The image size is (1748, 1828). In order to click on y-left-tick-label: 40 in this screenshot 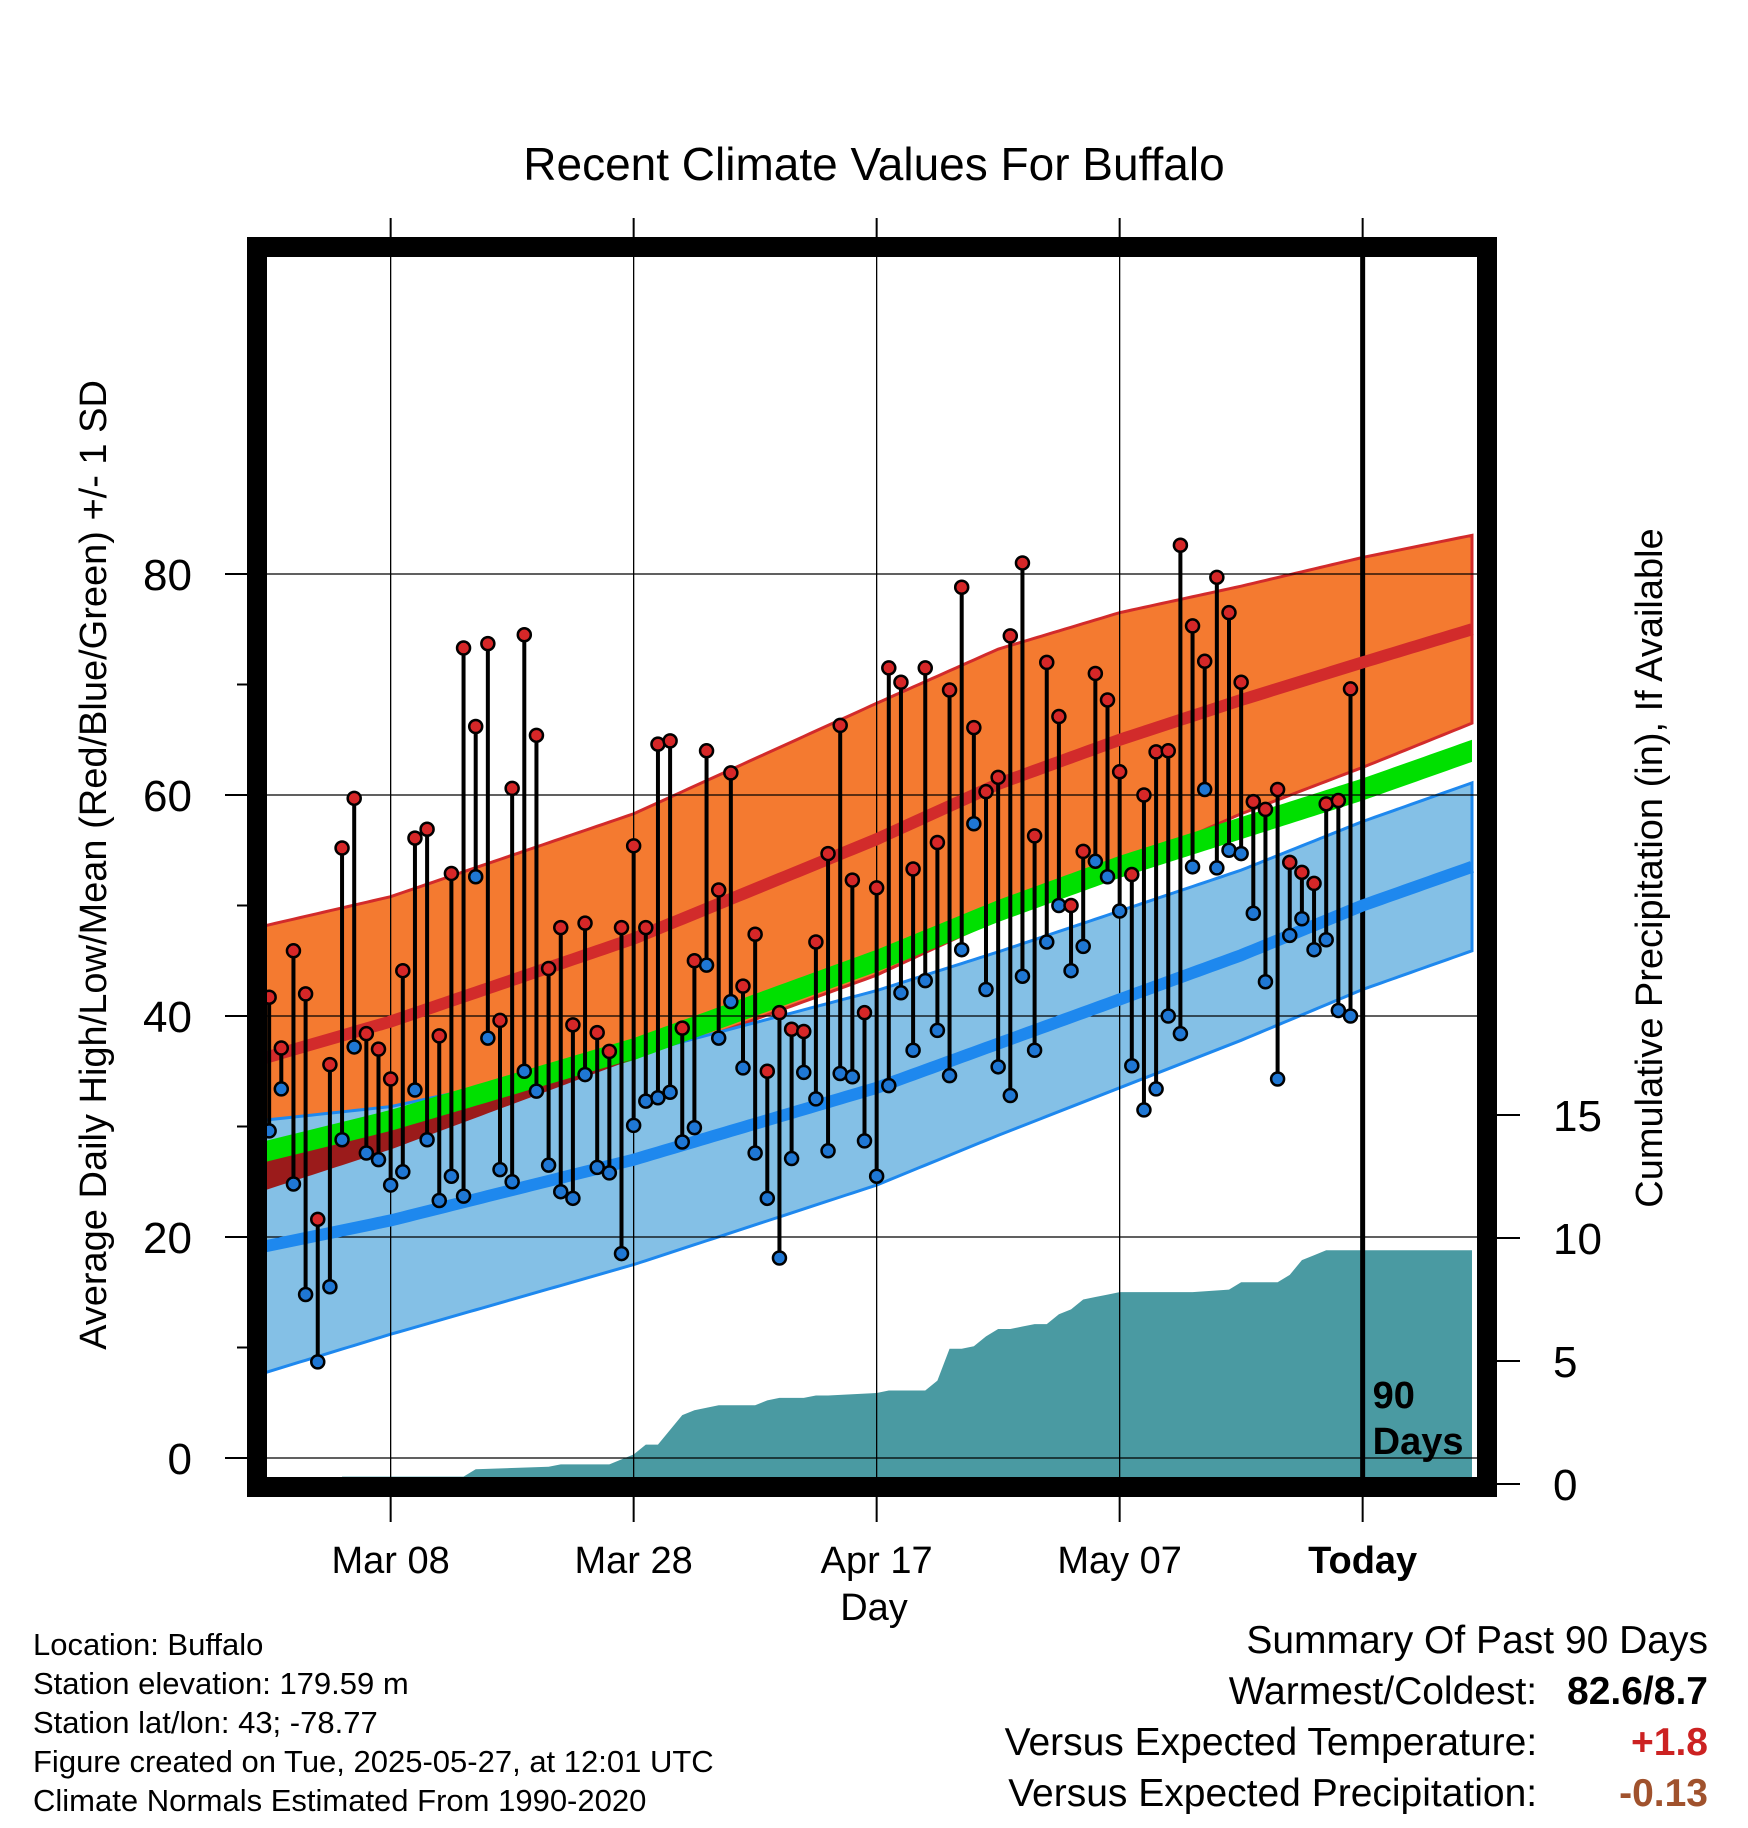, I will do `click(167, 1017)`.